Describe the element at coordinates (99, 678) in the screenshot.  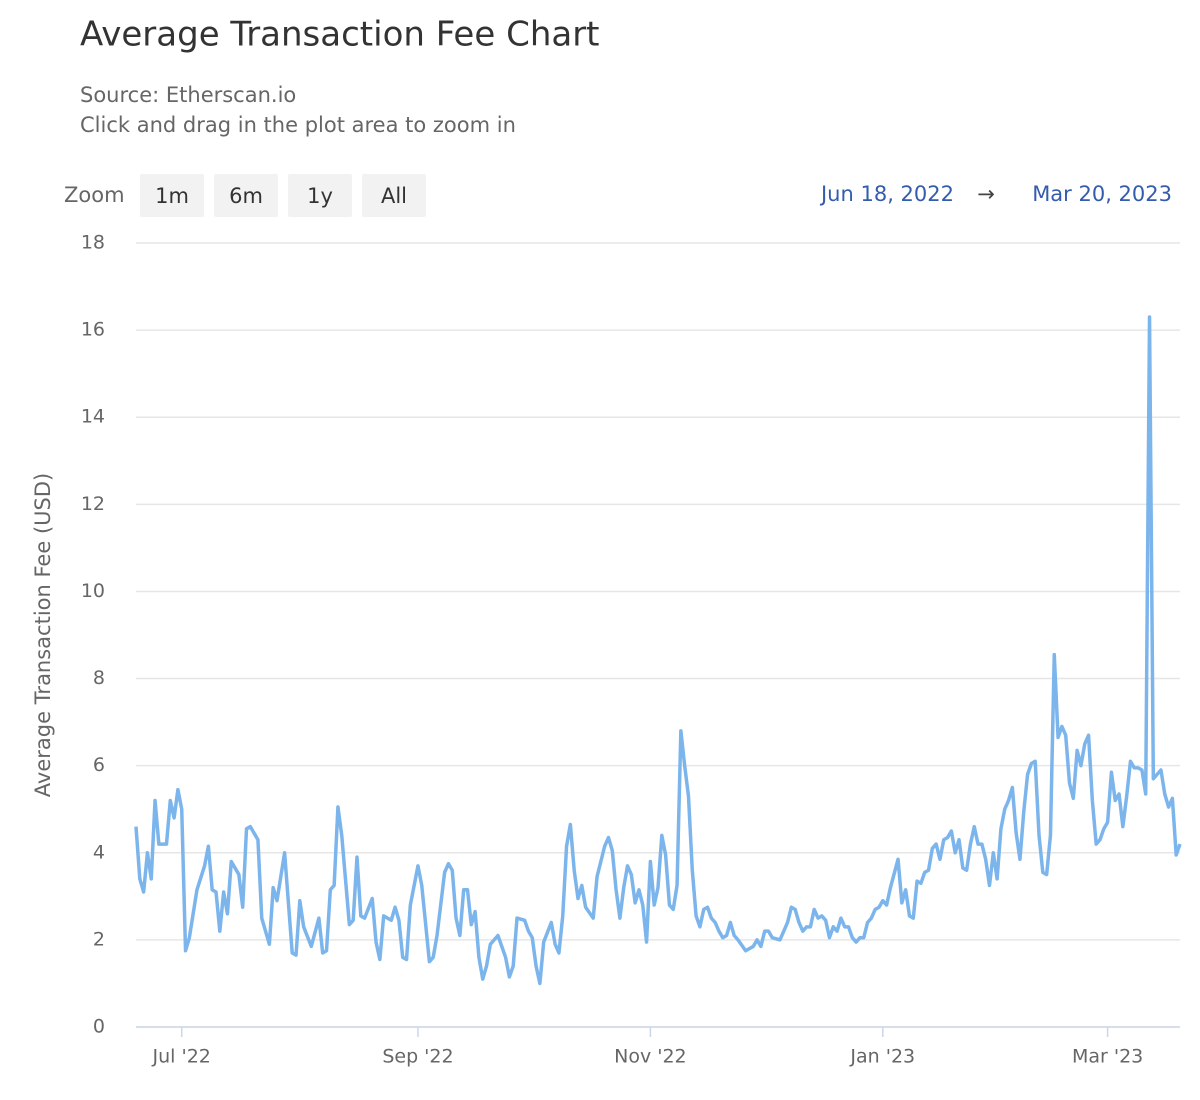
I see `y-tick-label: 8` at that location.